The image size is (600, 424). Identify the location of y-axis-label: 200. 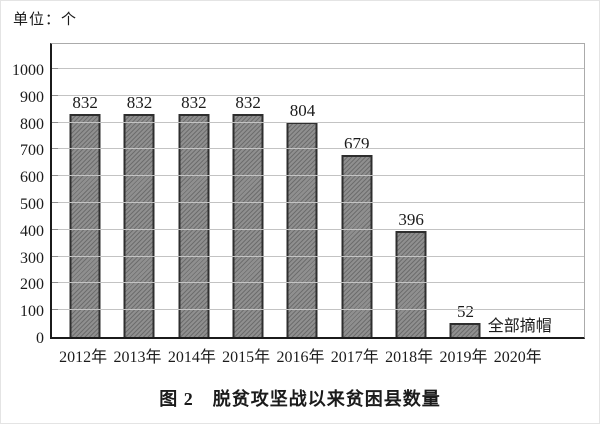
(32, 285).